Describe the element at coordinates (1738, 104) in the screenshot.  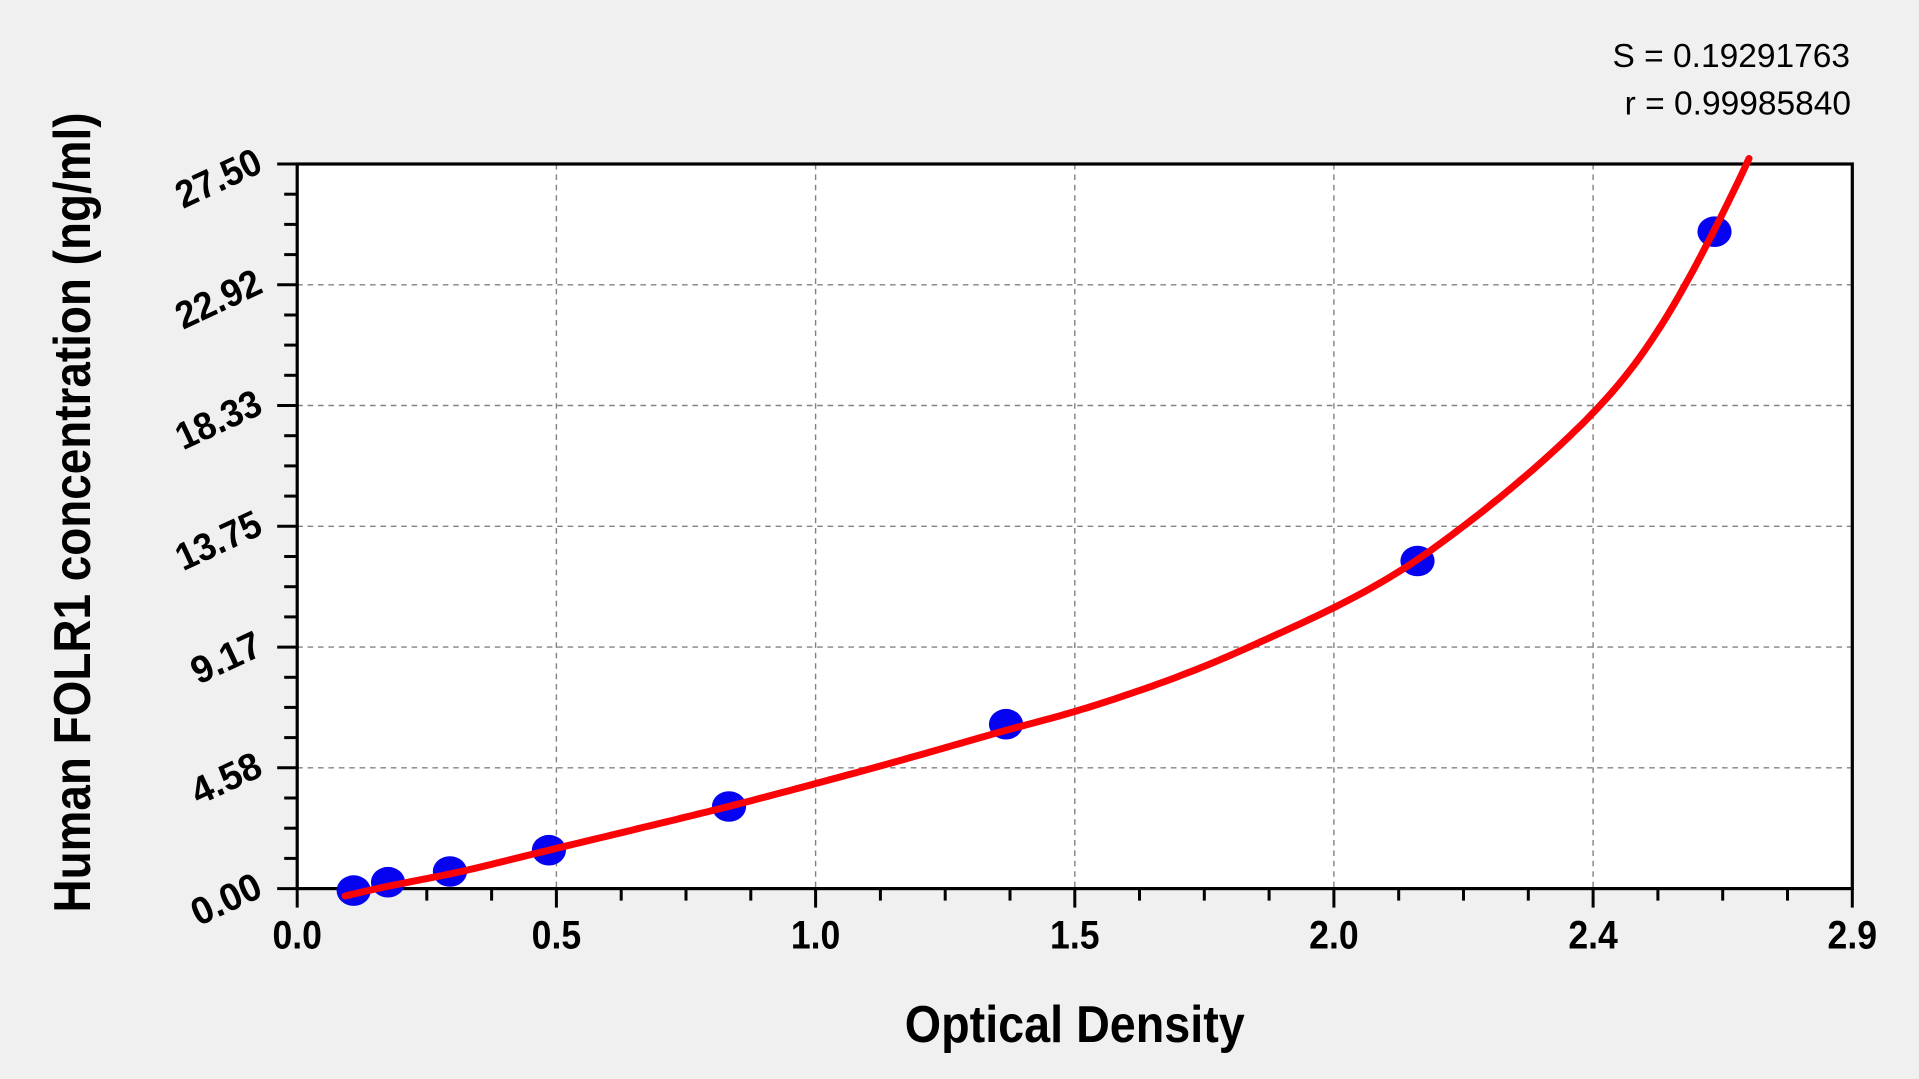
I see `svg-text: r = 0.99985840` at that location.